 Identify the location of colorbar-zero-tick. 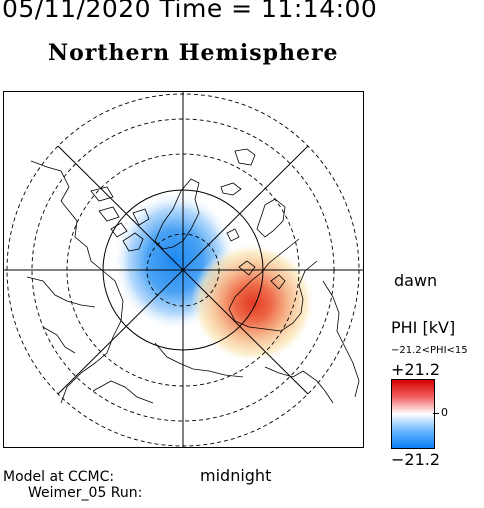
(436, 413).